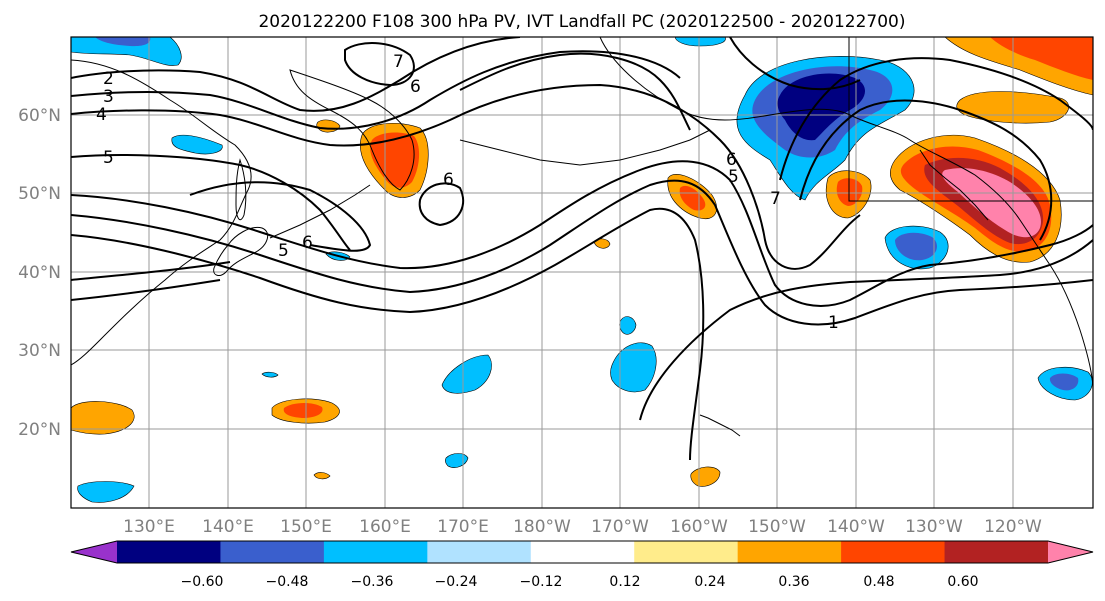 The image size is (1105, 601). What do you see at coordinates (202, 582) in the screenshot?
I see `colorbar-tick-label: −0.60` at bounding box center [202, 582].